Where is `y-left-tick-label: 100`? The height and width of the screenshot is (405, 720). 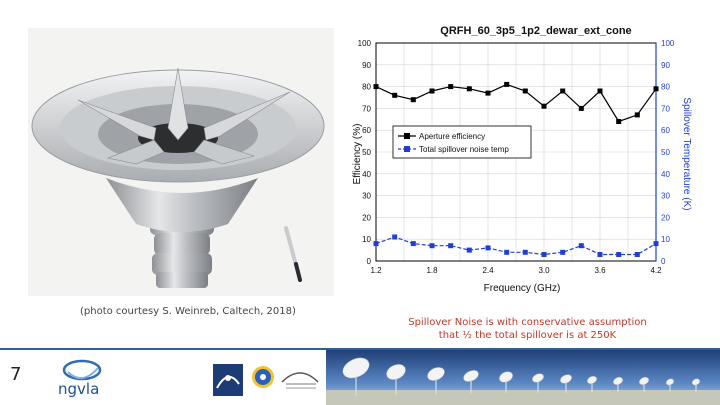
y-left-tick-label: 100 is located at coordinates (365, 43).